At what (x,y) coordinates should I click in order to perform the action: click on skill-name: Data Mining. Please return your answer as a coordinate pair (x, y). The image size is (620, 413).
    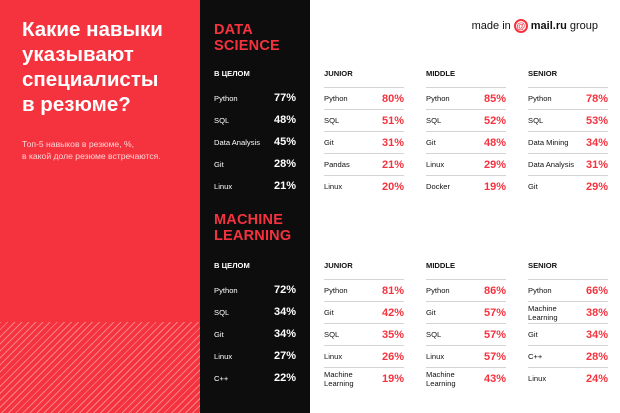
    Looking at the image, I should click on (548, 142).